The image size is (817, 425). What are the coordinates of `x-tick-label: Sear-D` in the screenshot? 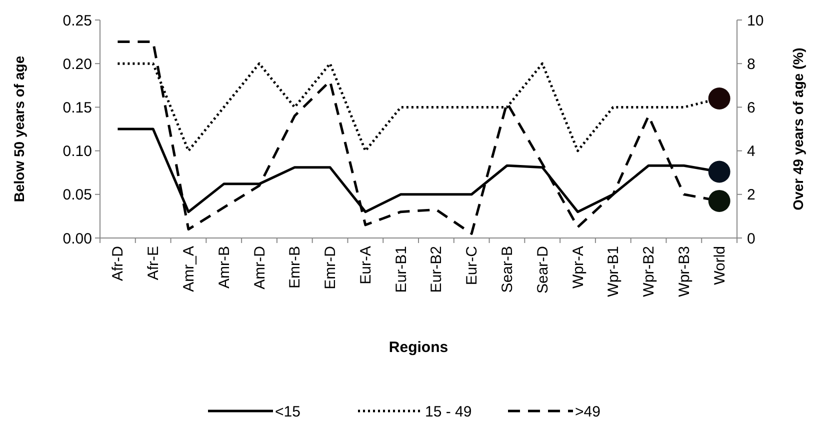 It's located at (543, 270).